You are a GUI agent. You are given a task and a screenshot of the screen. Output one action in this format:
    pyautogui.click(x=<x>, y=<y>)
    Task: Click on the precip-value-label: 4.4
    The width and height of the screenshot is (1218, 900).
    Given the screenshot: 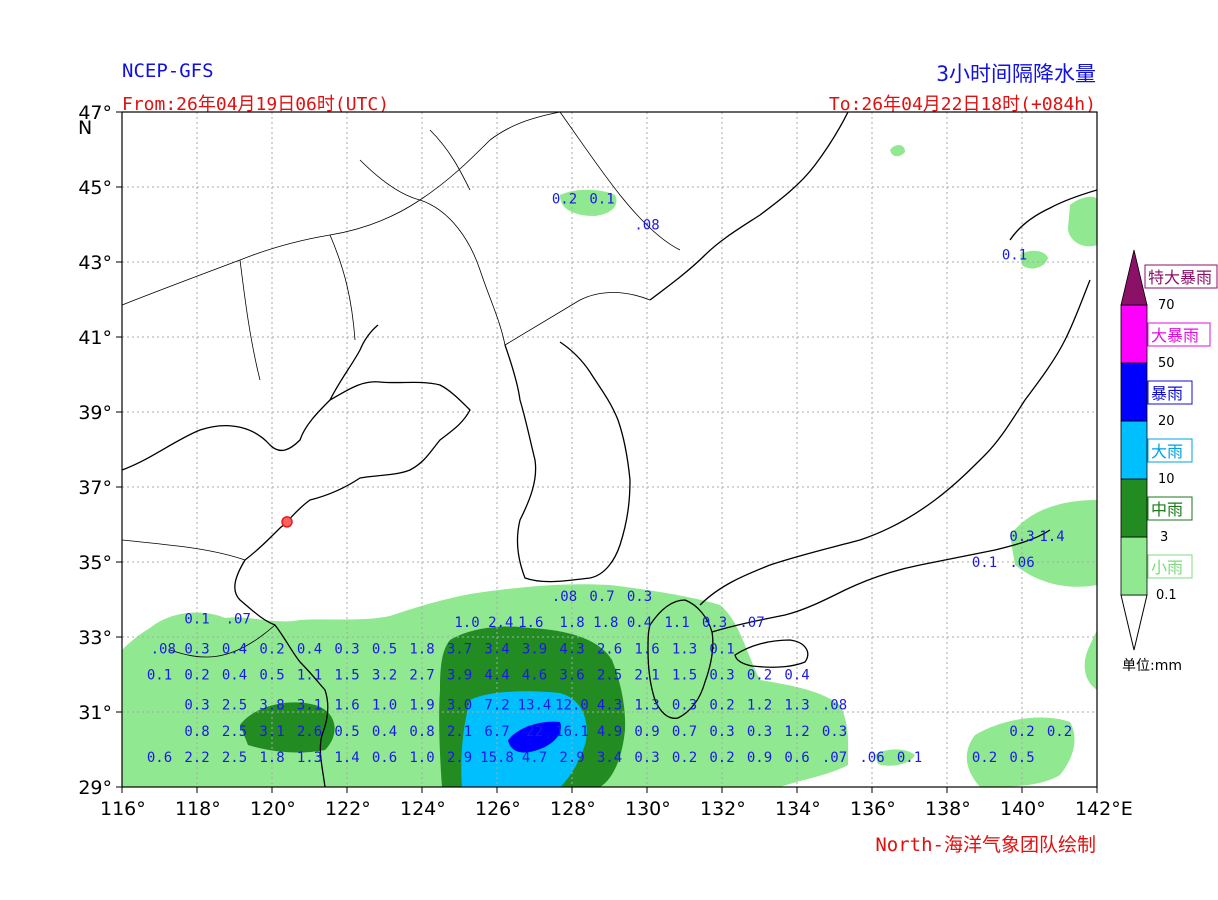 What is the action you would take?
    pyautogui.click(x=496, y=676)
    